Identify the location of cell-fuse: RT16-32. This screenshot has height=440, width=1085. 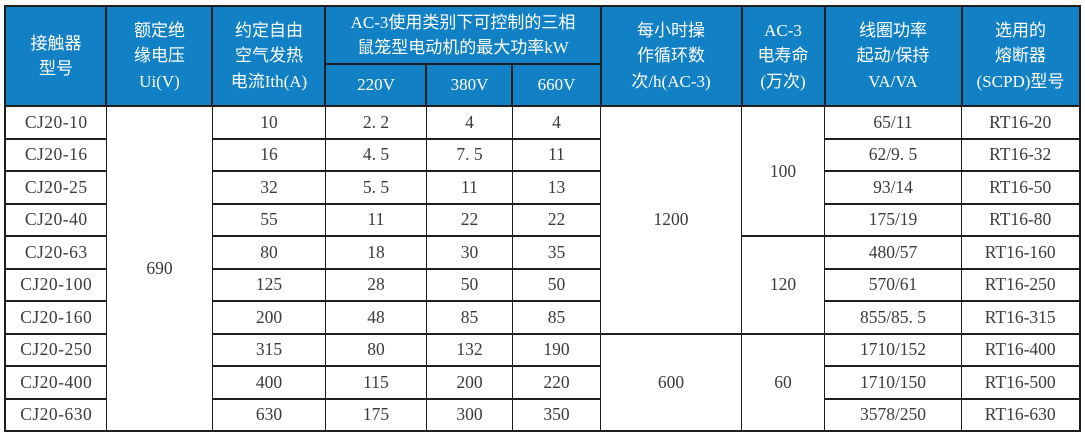
(1020, 154).